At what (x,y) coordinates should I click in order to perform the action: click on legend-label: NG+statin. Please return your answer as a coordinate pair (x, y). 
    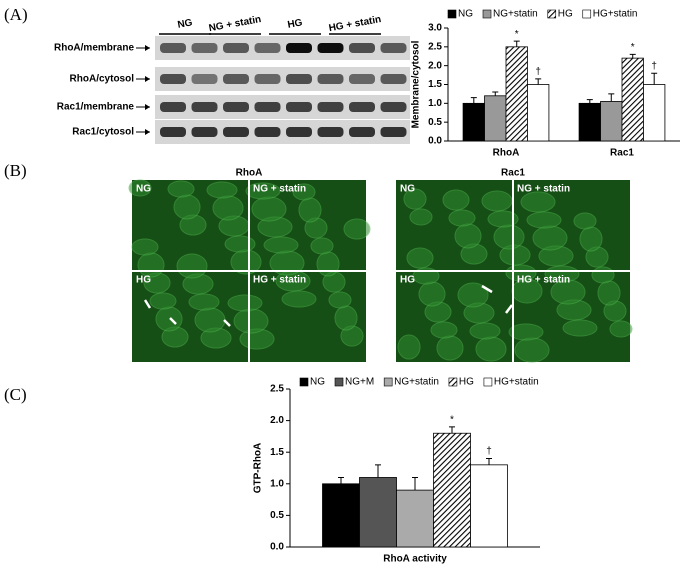
    Looking at the image, I should click on (416, 382).